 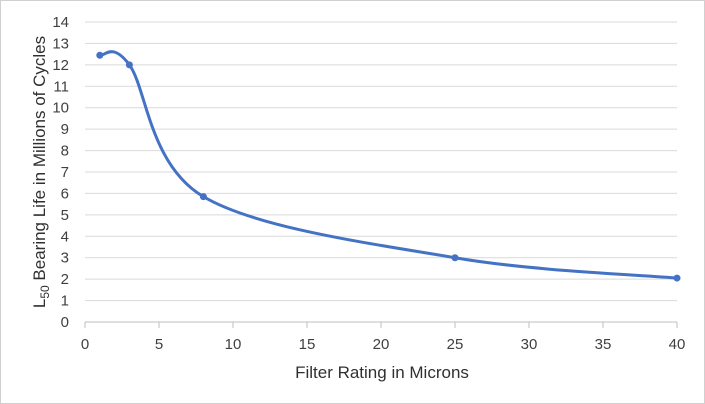 What do you see at coordinates (677, 344) in the screenshot?
I see `x-tick-label-40: 40` at bounding box center [677, 344].